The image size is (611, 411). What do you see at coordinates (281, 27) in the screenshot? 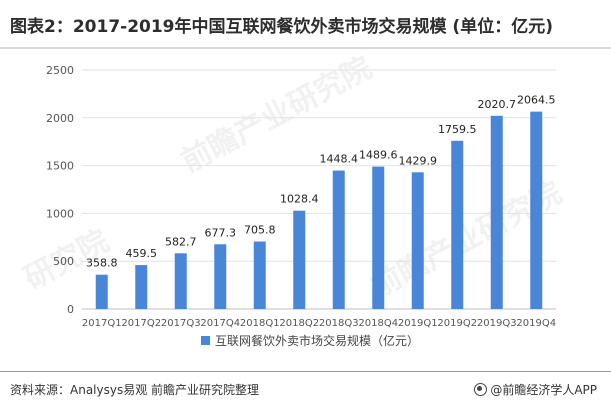
I see `chart-title: 图表2：2017-2019年中国互联网餐饮外卖市场交易规模 (单位：亿元)` at bounding box center [281, 27].